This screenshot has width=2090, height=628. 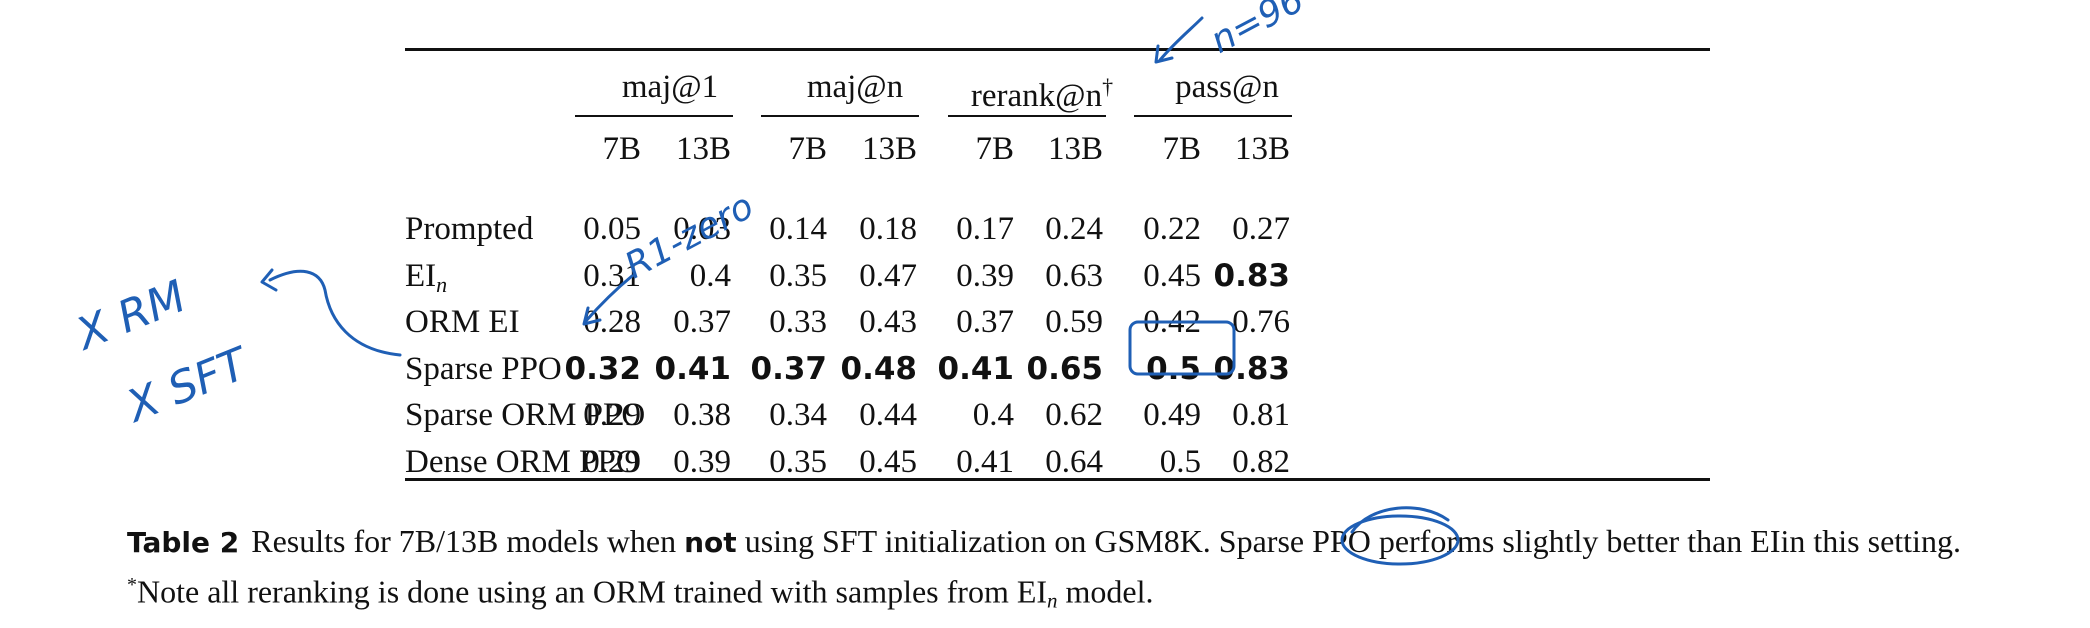 I want to click on row-label: Dense ORM PPO, so click(x=522, y=462).